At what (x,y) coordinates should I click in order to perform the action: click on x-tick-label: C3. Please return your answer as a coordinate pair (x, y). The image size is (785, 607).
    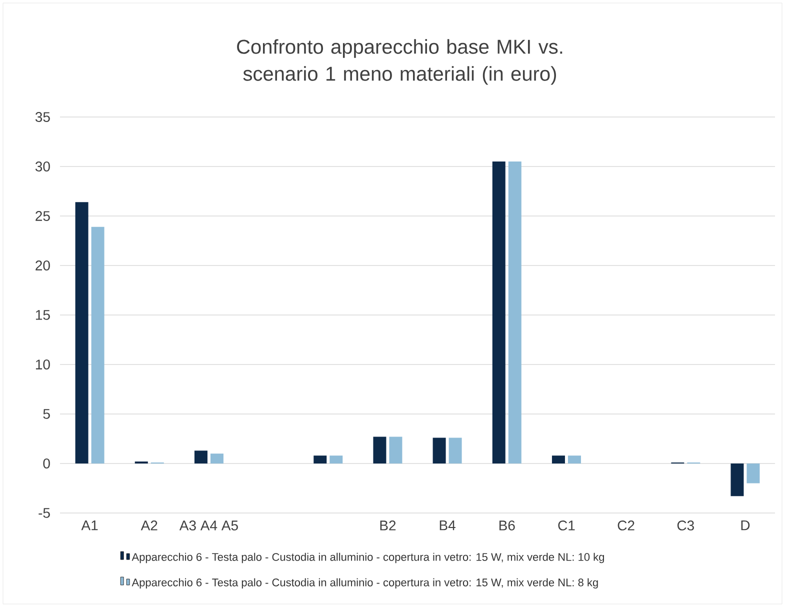
    Looking at the image, I should click on (685, 525).